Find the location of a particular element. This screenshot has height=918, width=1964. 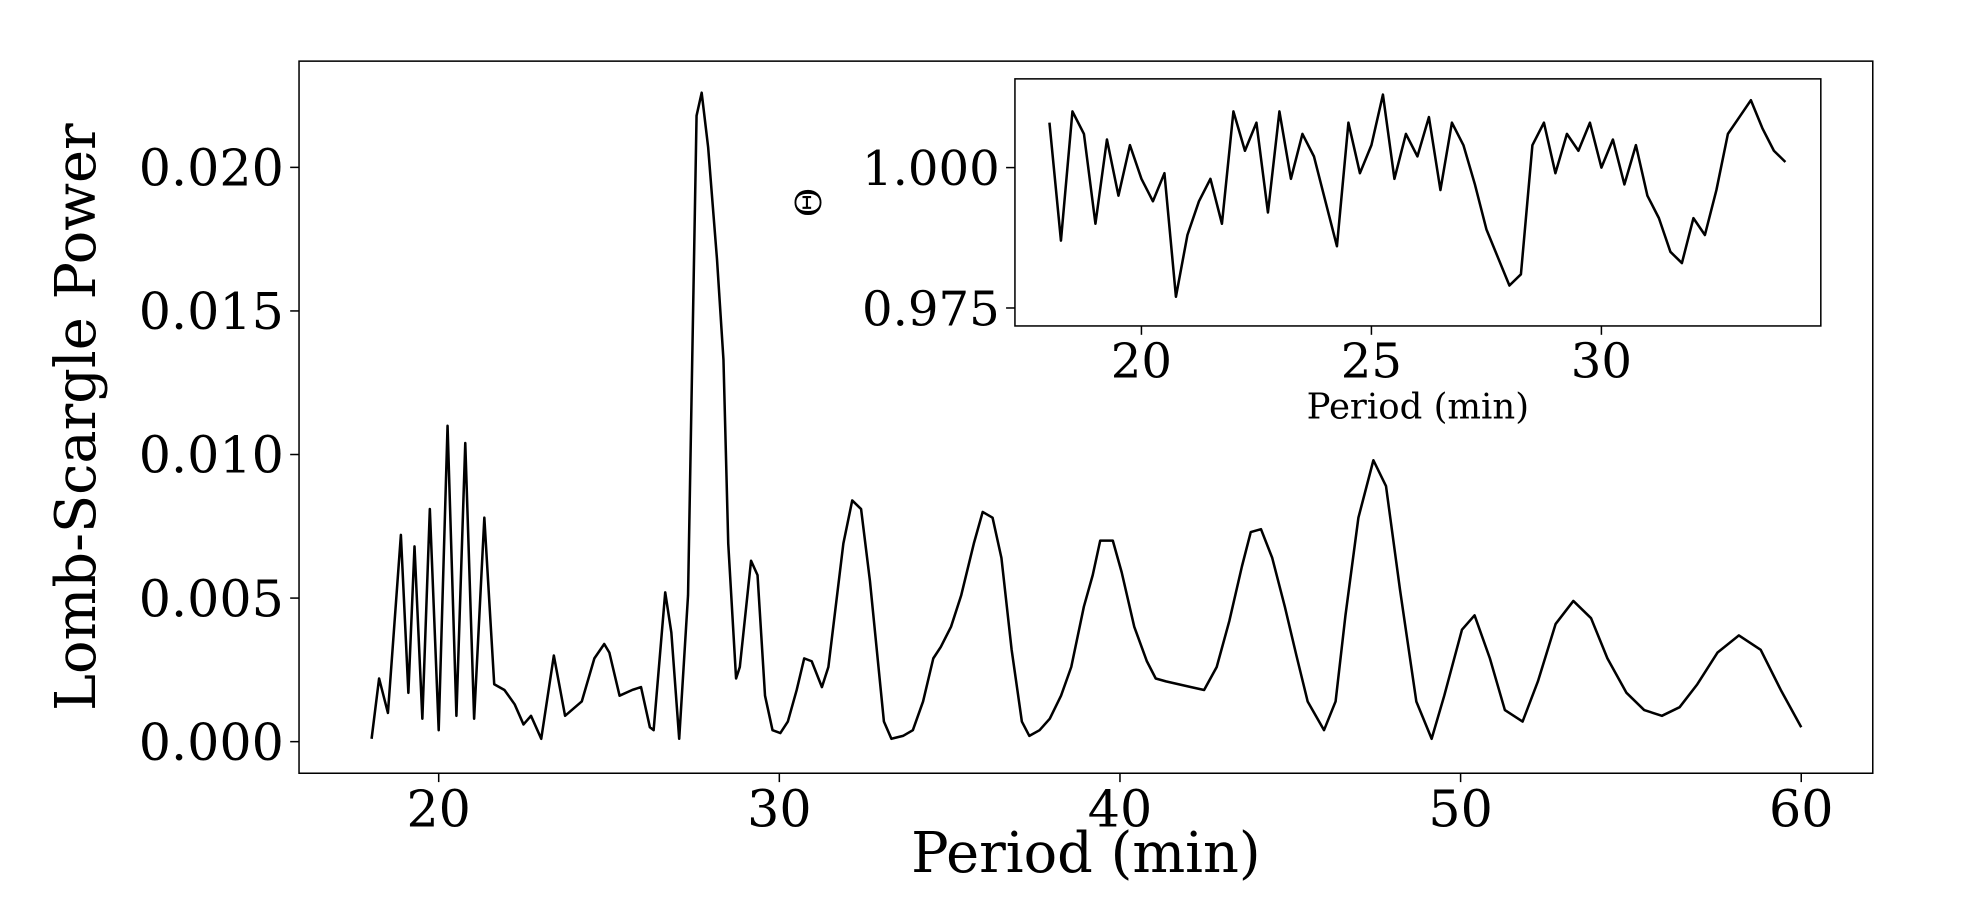

x-tick-label: 50 is located at coordinates (1460, 808).